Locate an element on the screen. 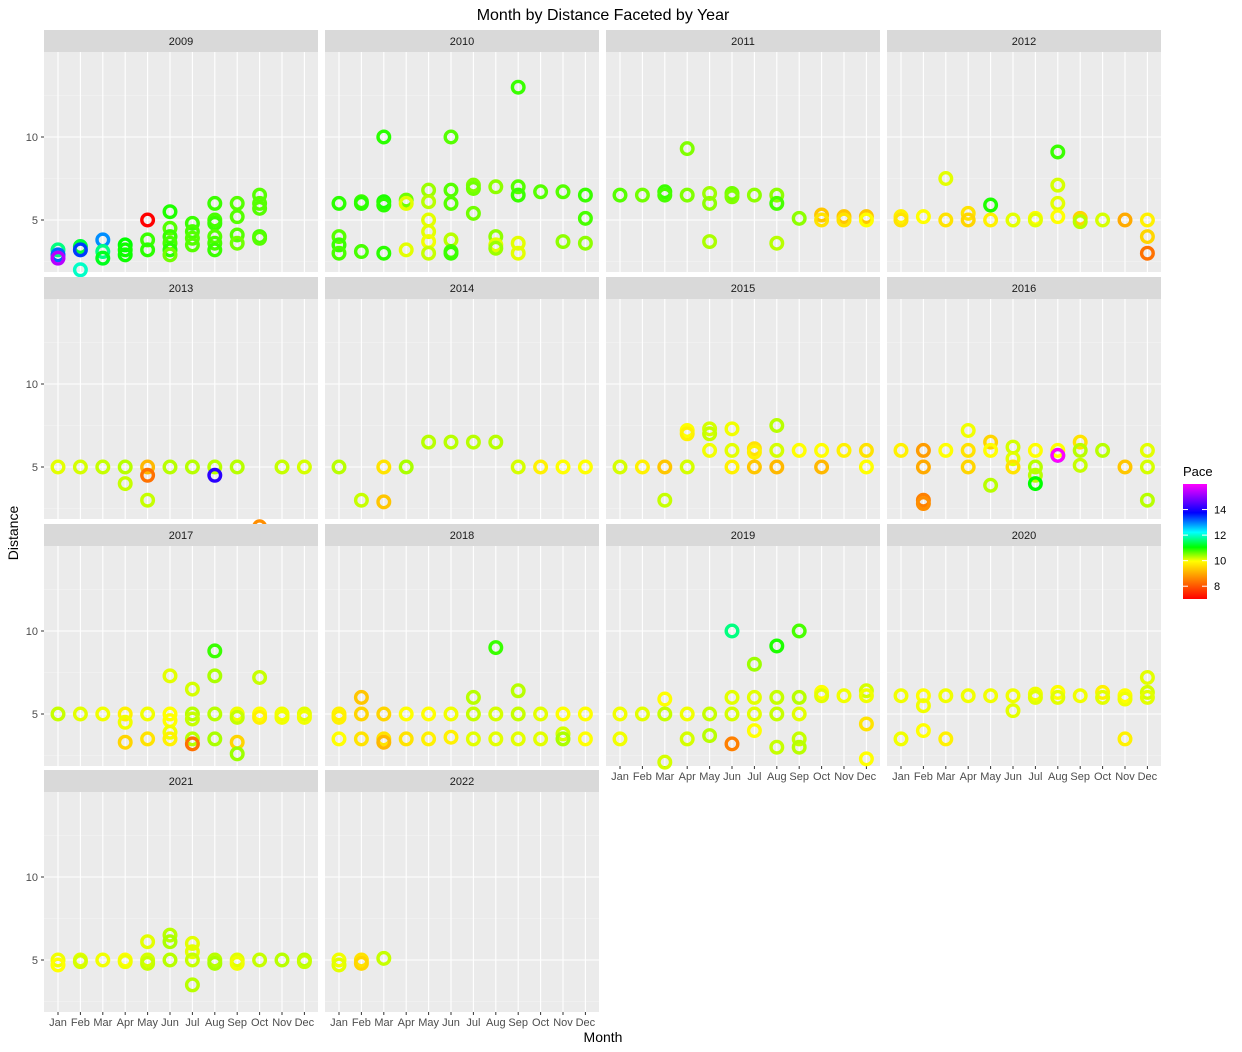  facet-strip-label: 2020 is located at coordinates (1024, 536).